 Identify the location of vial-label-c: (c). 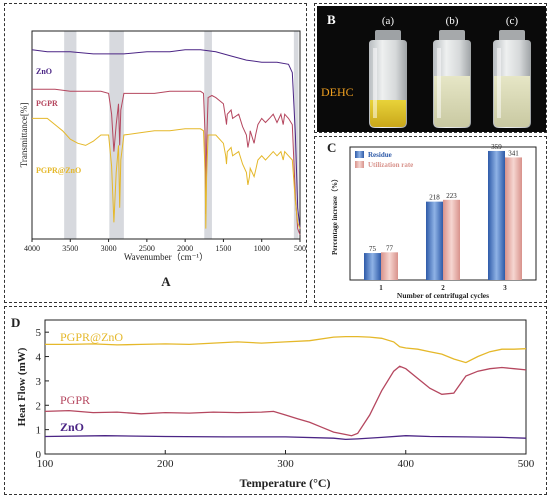
(512, 21).